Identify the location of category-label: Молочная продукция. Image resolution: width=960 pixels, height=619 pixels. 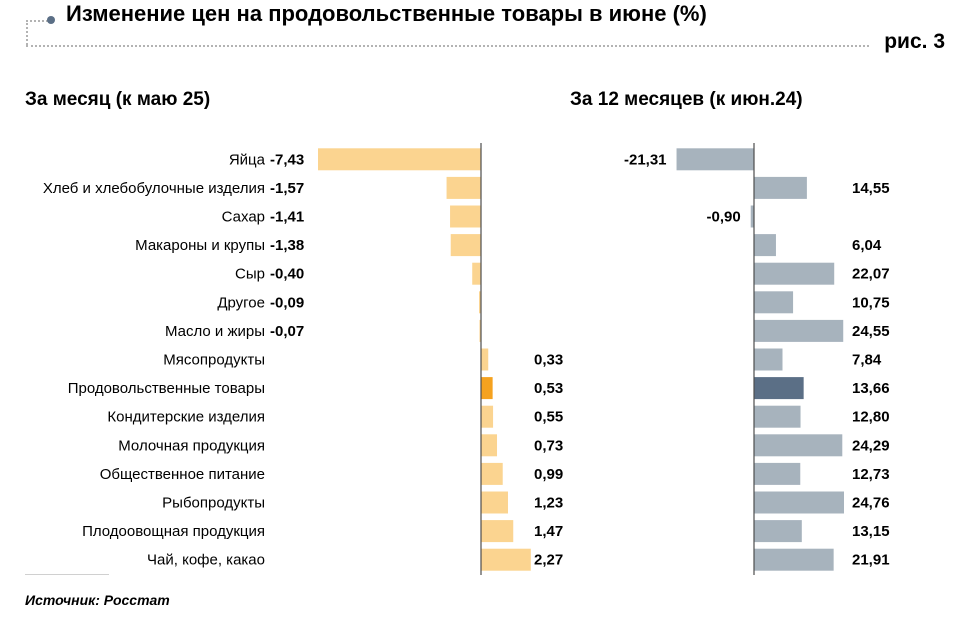
(191, 445).